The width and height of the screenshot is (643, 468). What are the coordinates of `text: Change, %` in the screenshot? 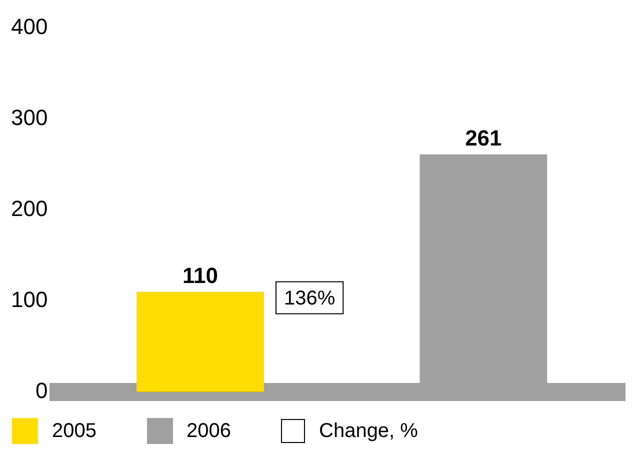 It's located at (368, 431).